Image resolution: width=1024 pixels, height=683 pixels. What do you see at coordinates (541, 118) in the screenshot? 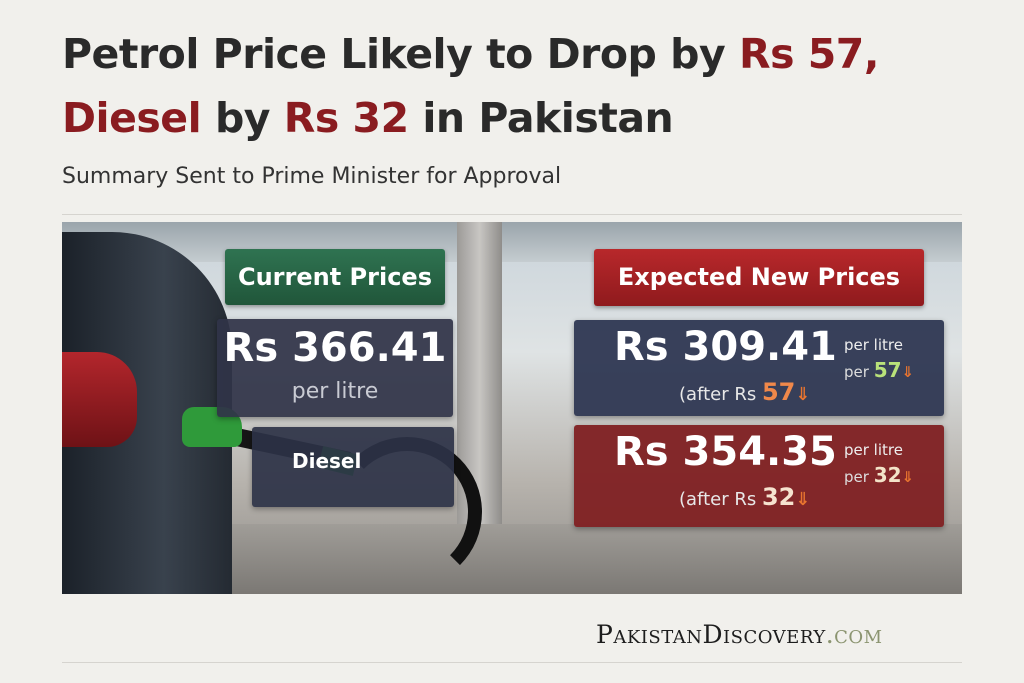
I see `headline-text: in Pakistan` at bounding box center [541, 118].